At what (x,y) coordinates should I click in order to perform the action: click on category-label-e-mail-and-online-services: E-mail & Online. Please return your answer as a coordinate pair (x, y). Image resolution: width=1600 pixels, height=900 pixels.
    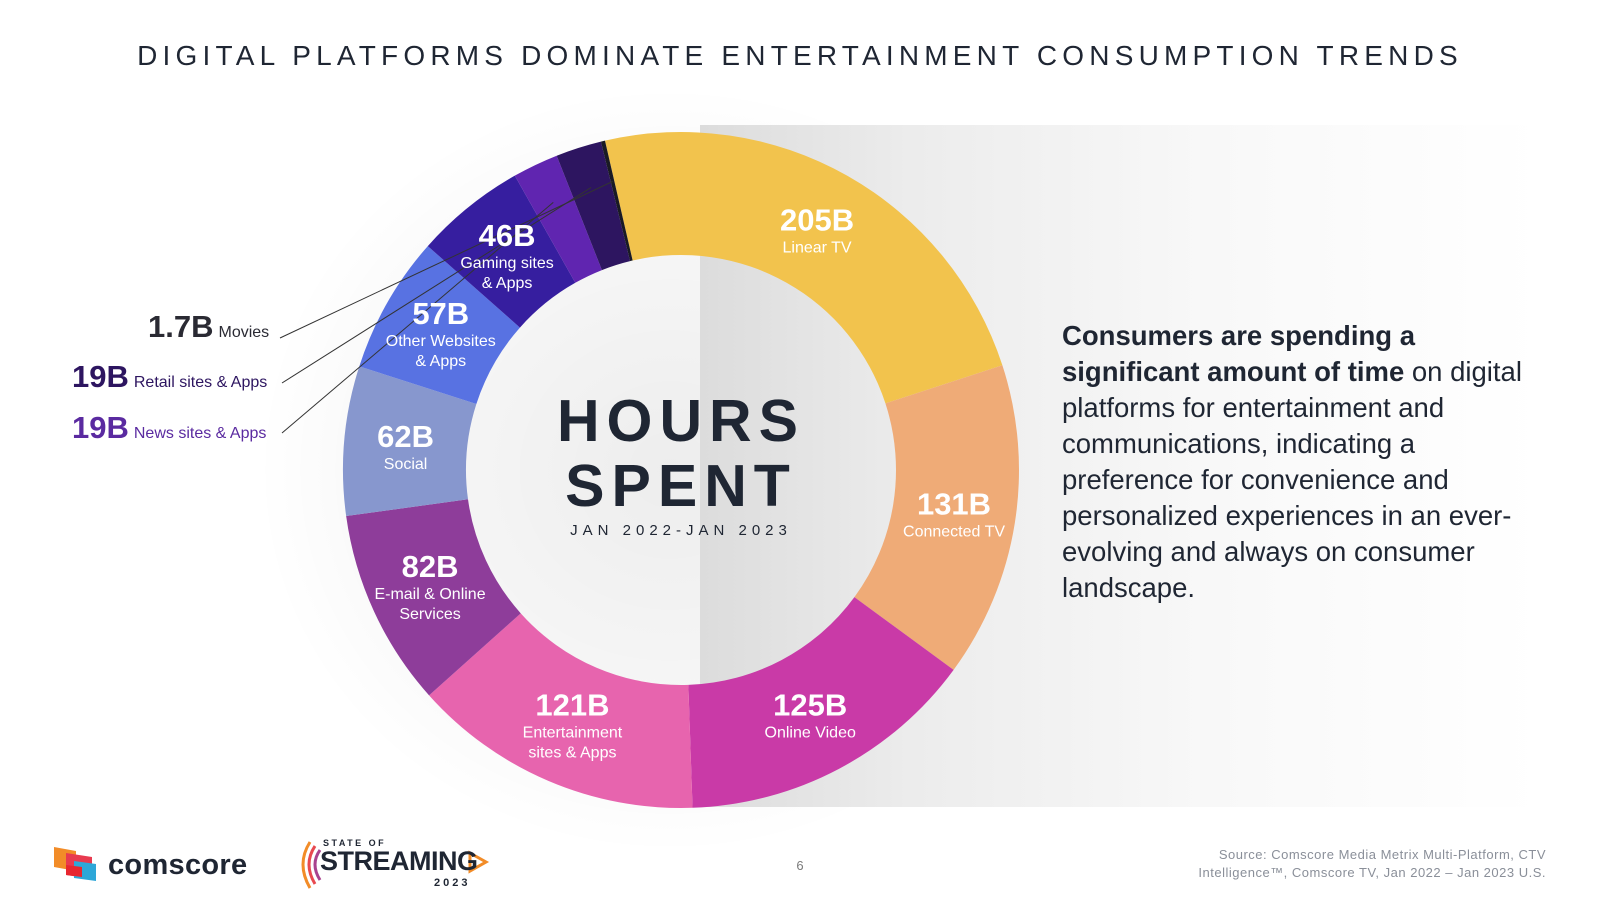
    Looking at the image, I should click on (429, 594).